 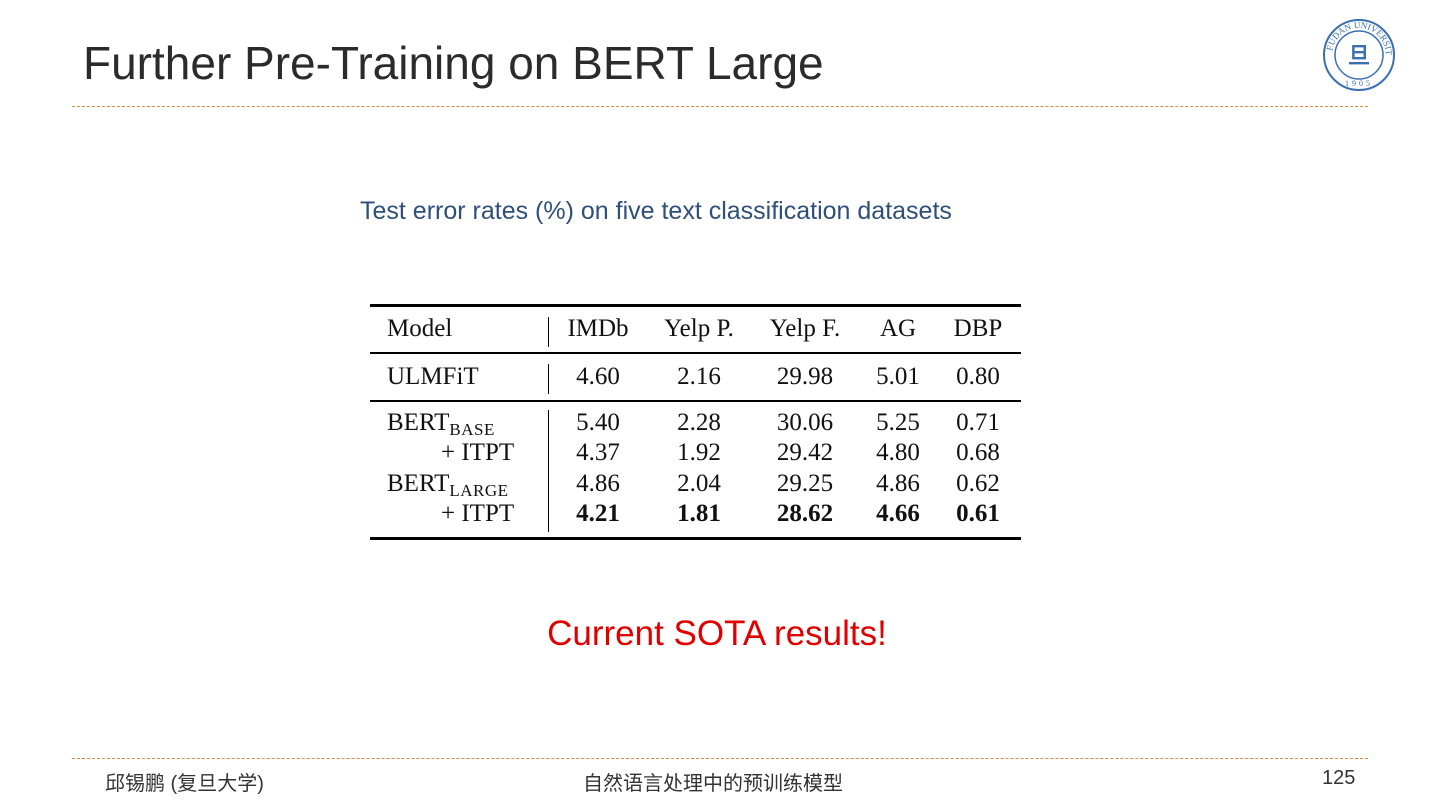 What do you see at coordinates (598, 452) in the screenshot?
I see `table-cell: 4.37` at bounding box center [598, 452].